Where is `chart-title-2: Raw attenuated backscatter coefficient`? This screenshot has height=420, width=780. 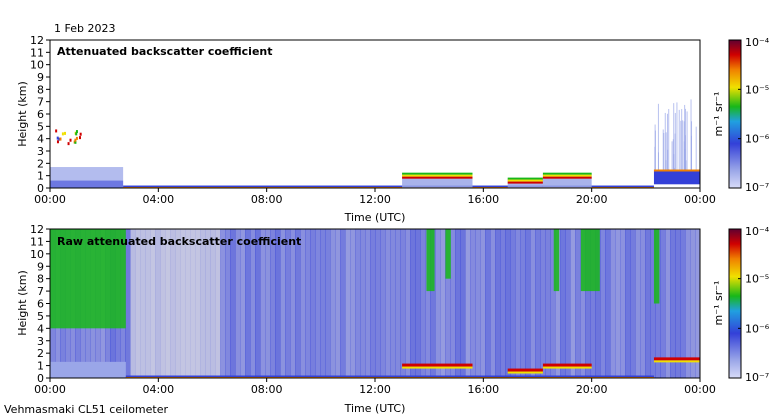
chart-title-2: Raw attenuated backscatter coefficient is located at coordinates (179, 241).